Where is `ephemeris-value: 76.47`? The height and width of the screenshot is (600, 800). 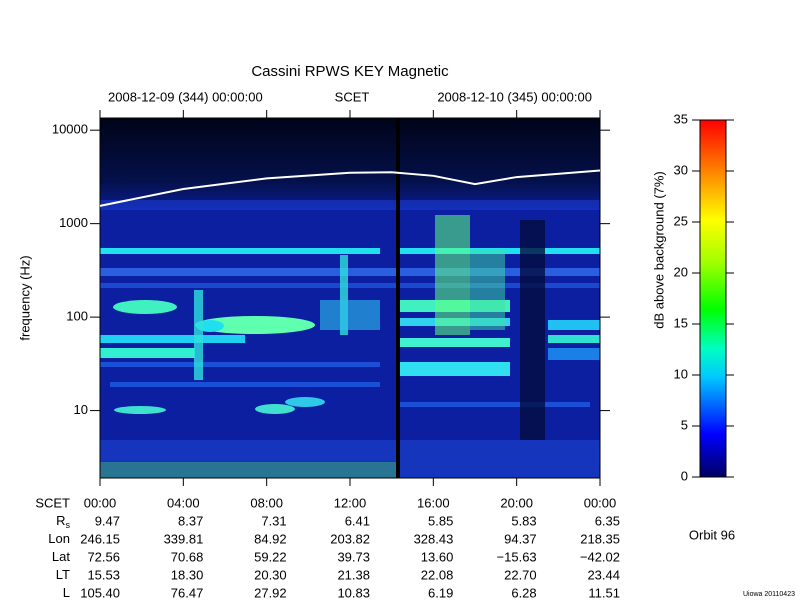 ephemeris-value: 76.47 is located at coordinates (187, 592).